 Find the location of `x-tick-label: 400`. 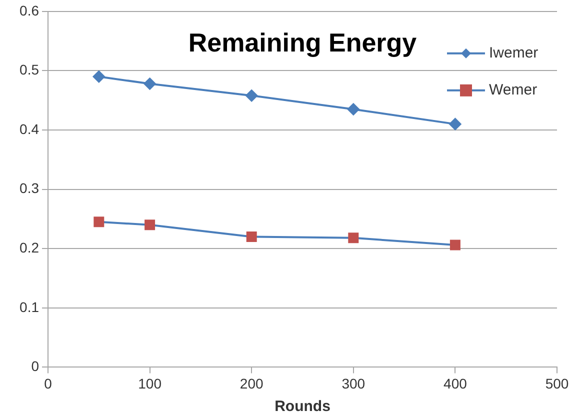

x-tick-label: 400 is located at coordinates (456, 383).